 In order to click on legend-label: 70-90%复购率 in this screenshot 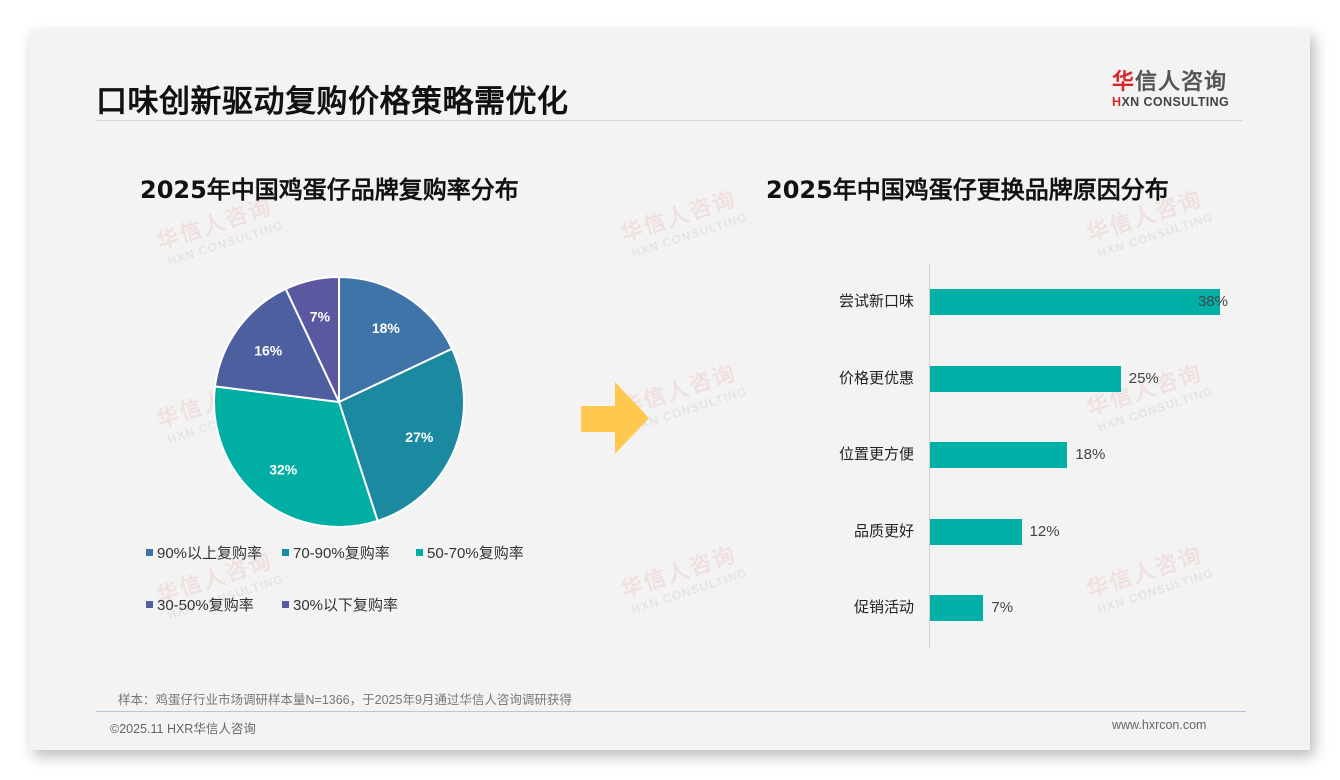, I will do `click(341, 553)`.